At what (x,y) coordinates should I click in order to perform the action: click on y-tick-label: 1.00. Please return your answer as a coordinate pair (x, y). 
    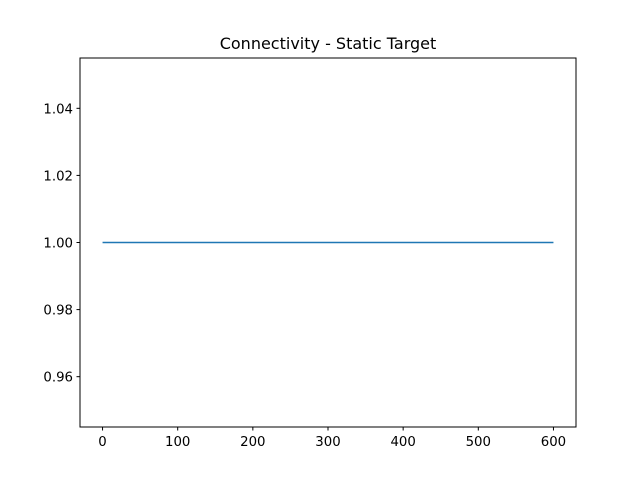
    Looking at the image, I should click on (58, 244).